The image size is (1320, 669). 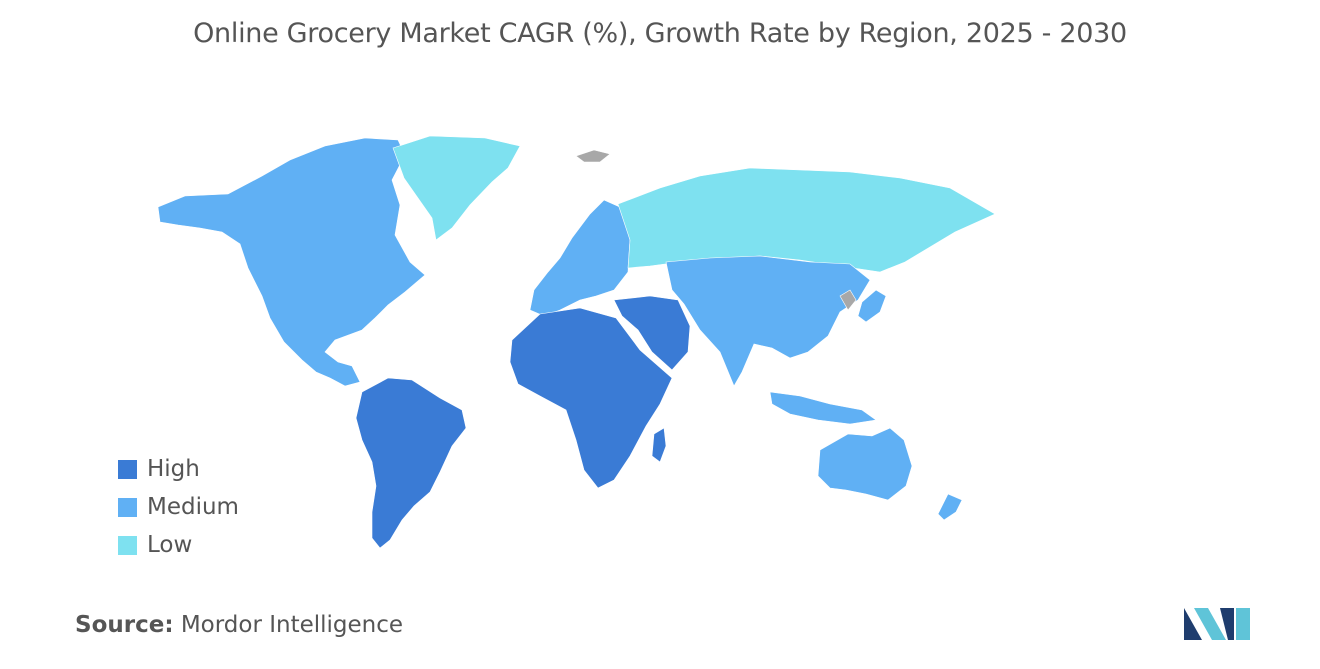 What do you see at coordinates (291, 262) in the screenshot?
I see `region-north-america` at bounding box center [291, 262].